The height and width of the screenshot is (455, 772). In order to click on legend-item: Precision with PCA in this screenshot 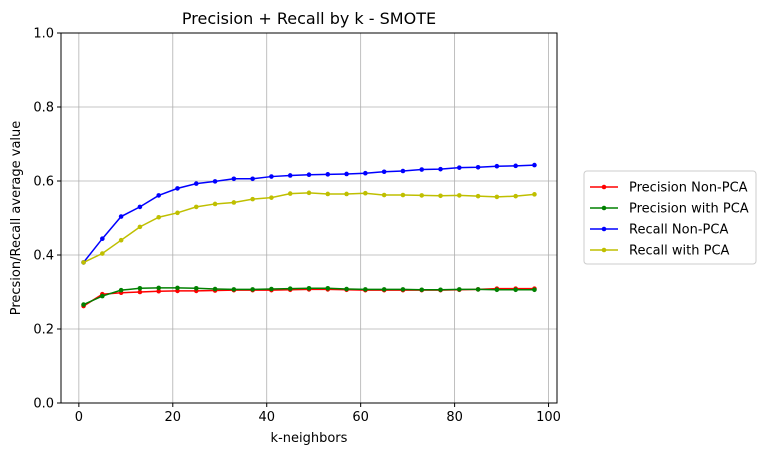, I will do `click(669, 209)`.